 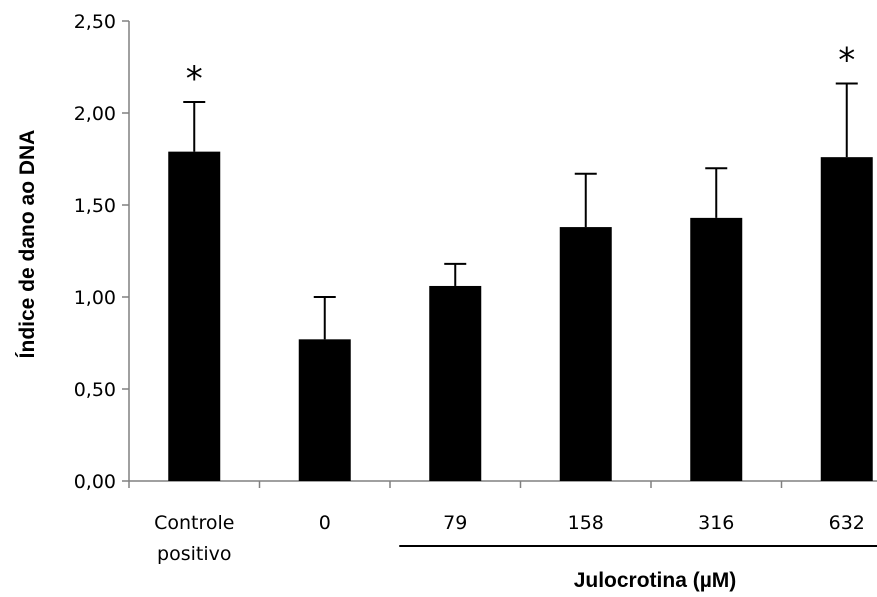 What do you see at coordinates (194, 523) in the screenshot?
I see `x-tick-label: Controle` at bounding box center [194, 523].